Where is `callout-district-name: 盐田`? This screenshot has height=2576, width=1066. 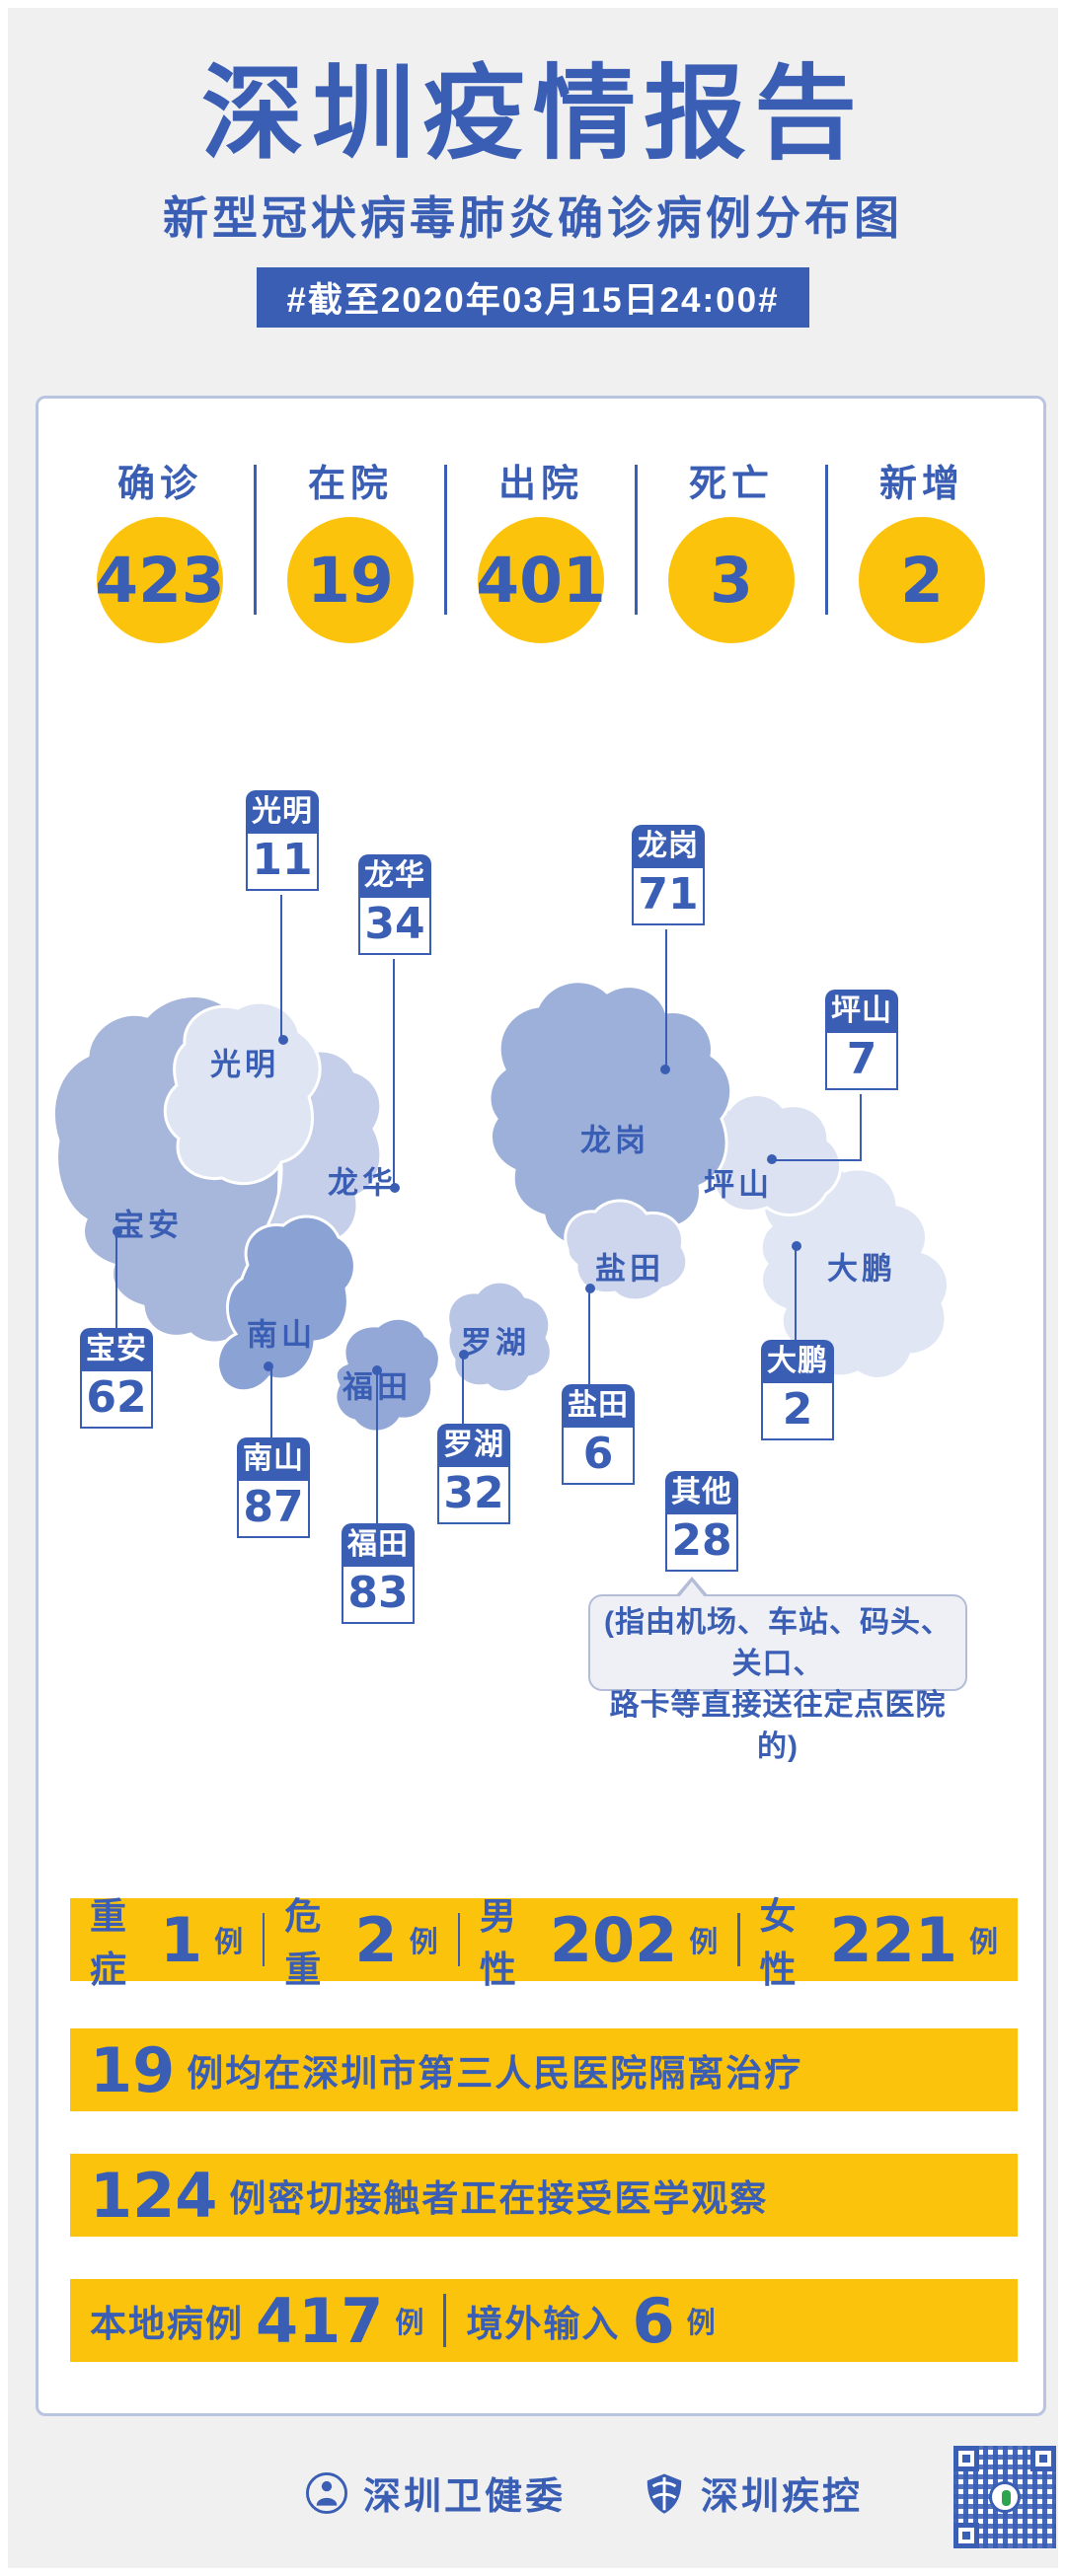
callout-district-name: 盐田 is located at coordinates (598, 1406).